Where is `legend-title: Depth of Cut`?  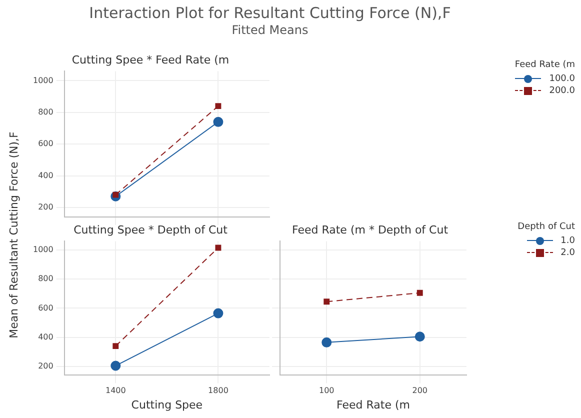
legend-title: Depth of Cut is located at coordinates (545, 227).